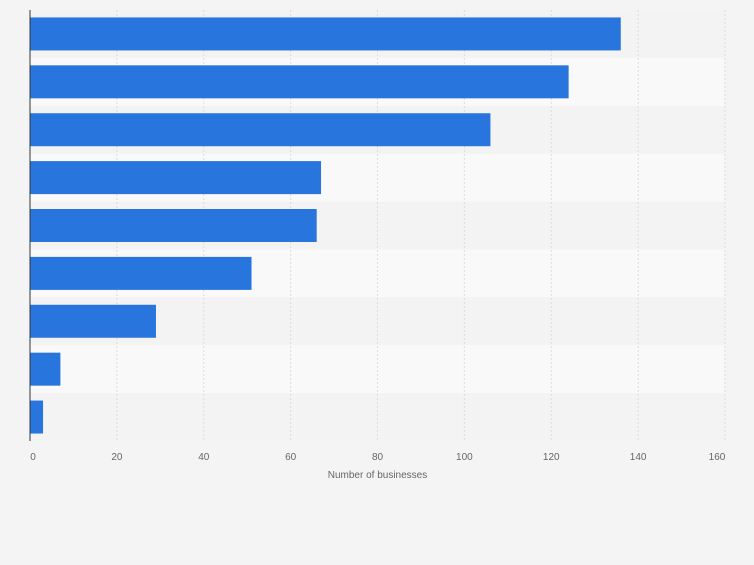 Image resolution: width=754 pixels, height=565 pixels. What do you see at coordinates (638, 457) in the screenshot?
I see `x-tick-label: 140` at bounding box center [638, 457].